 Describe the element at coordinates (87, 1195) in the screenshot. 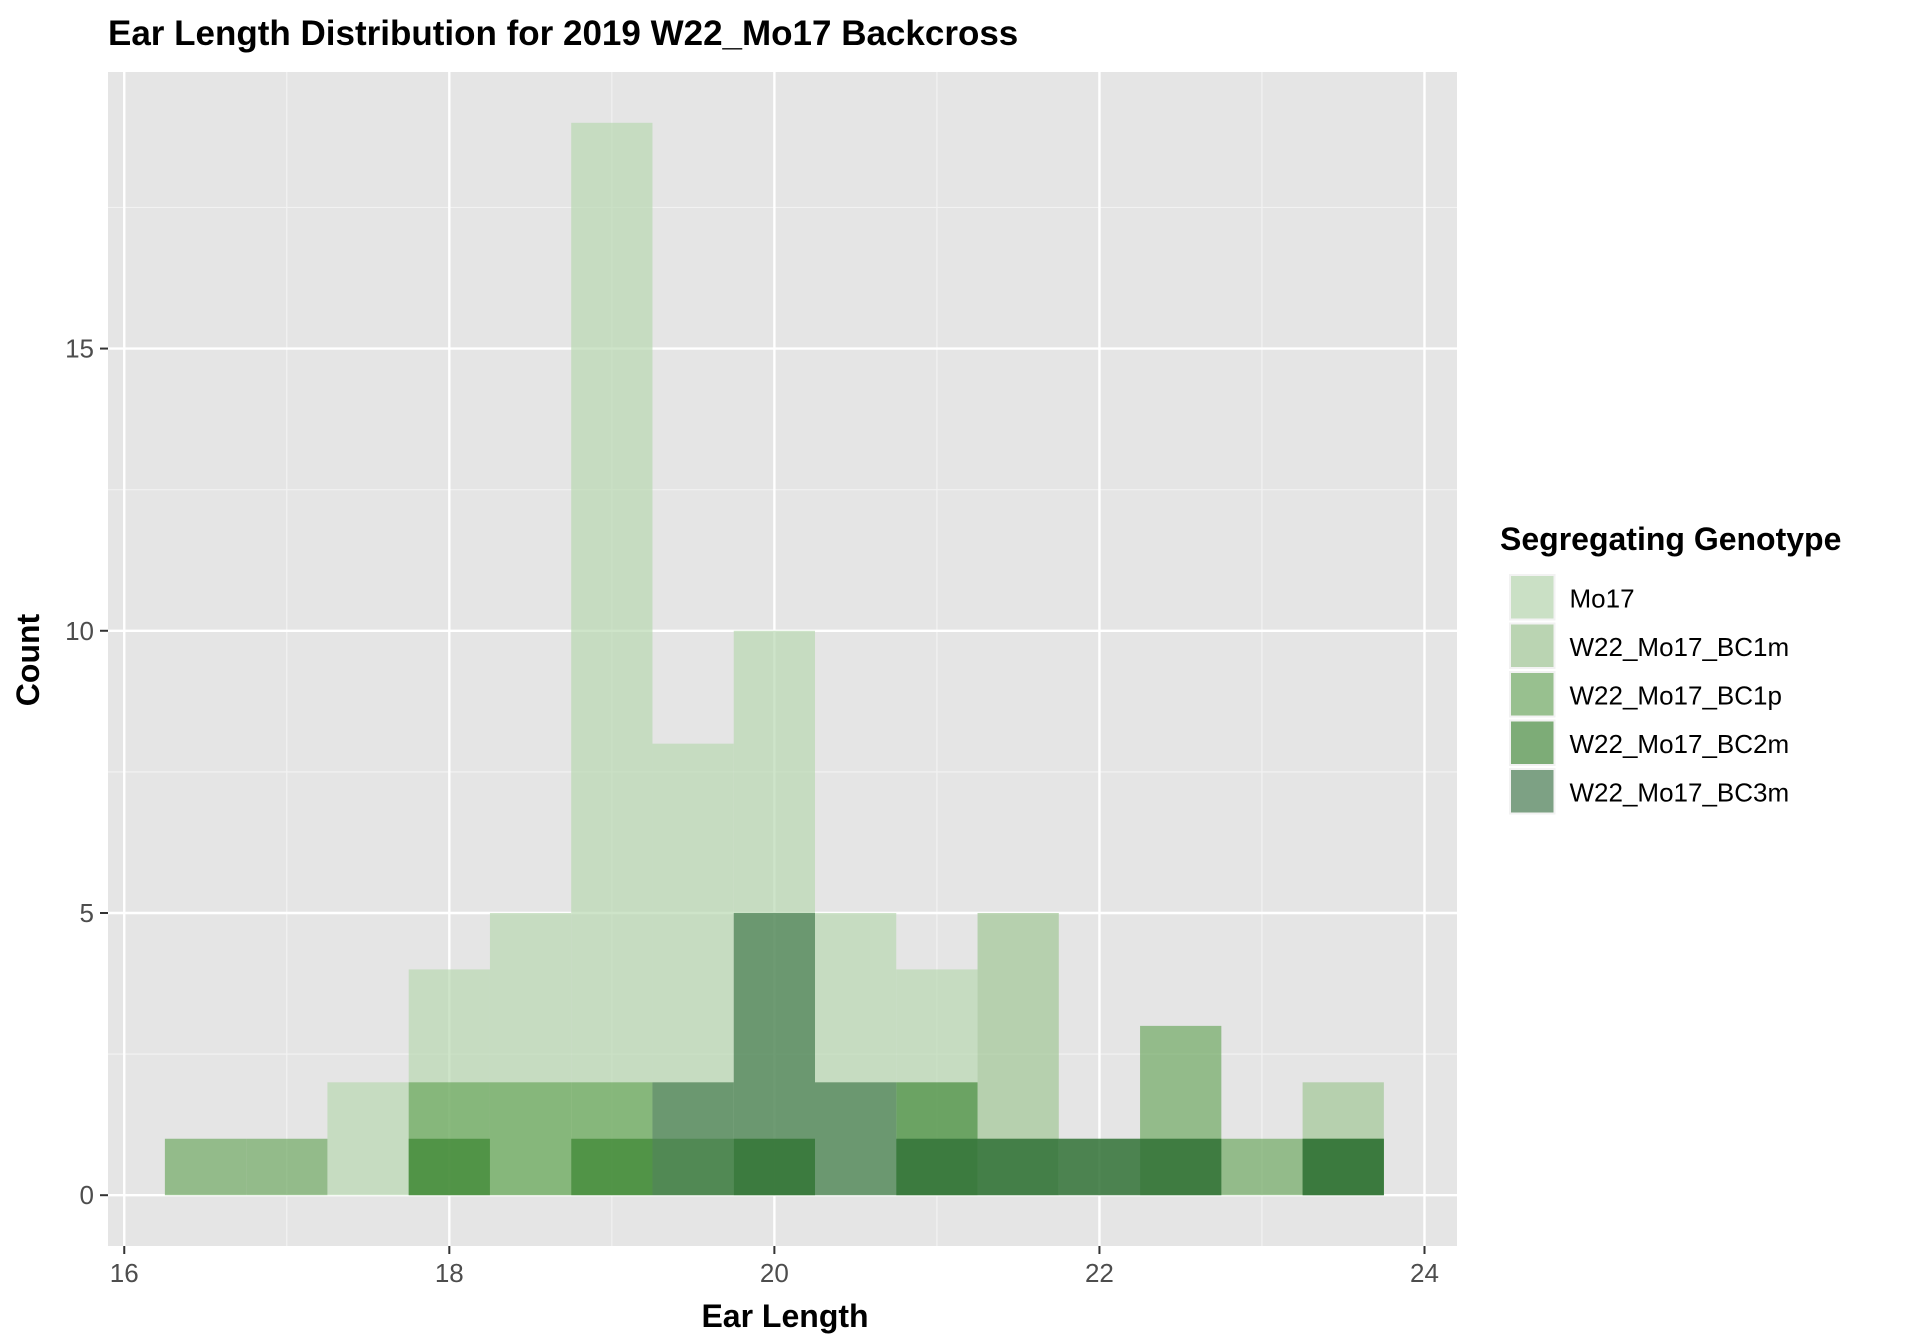

I see `y-tick-label: 0` at that location.